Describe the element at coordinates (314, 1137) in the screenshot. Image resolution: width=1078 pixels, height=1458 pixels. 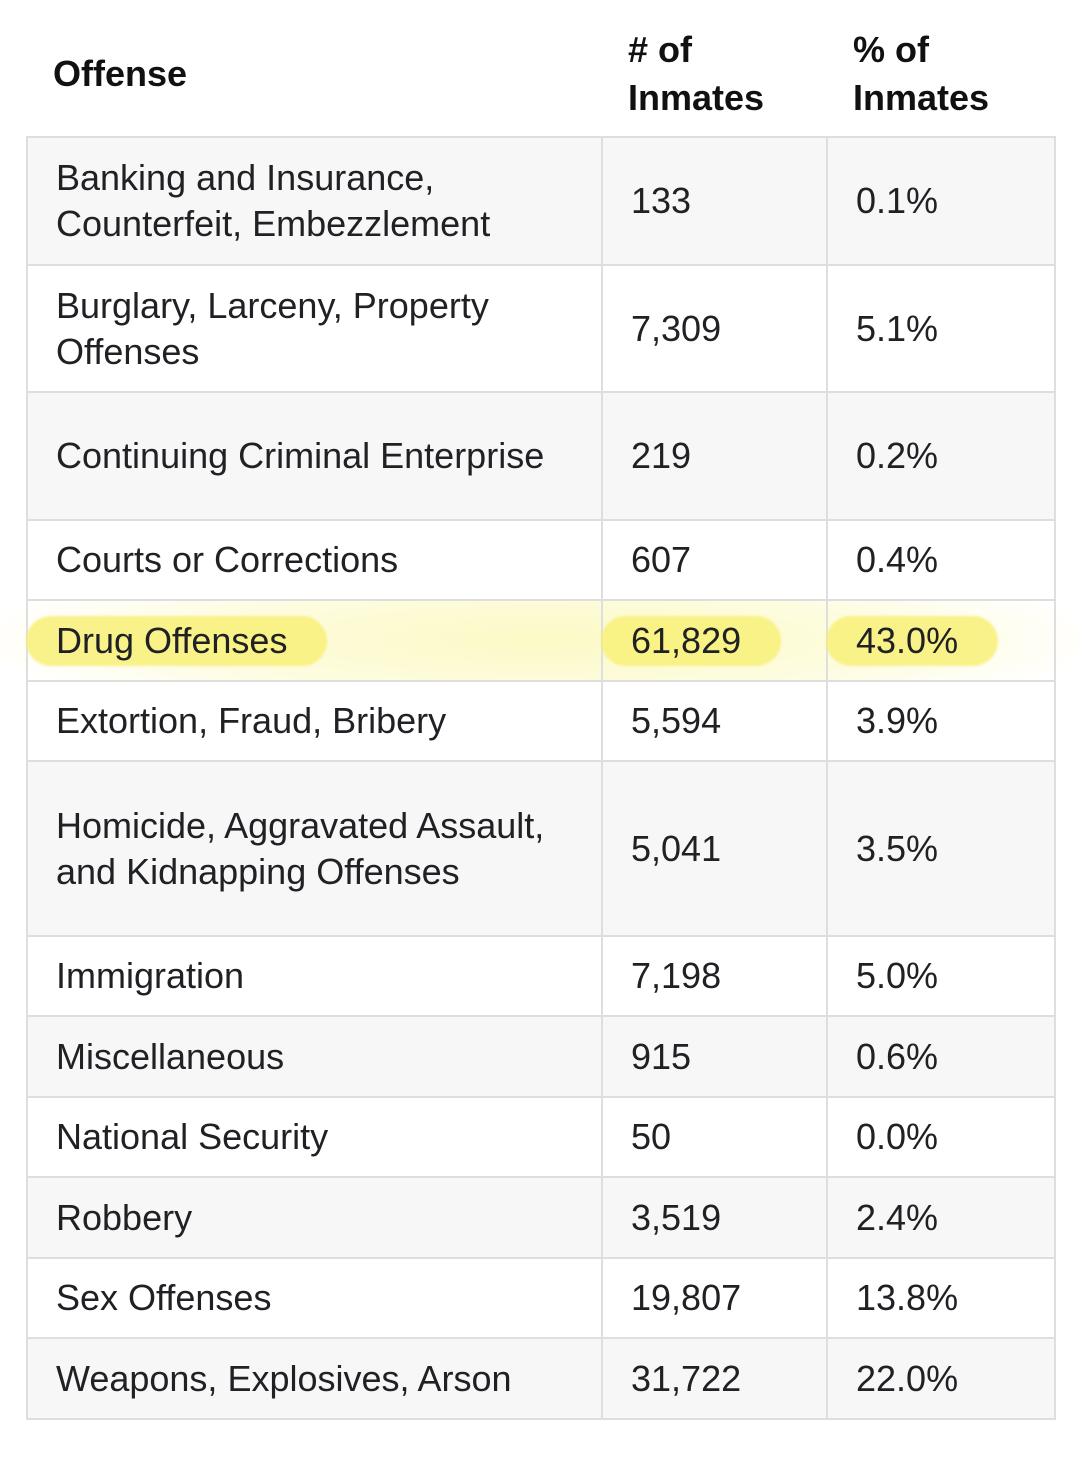
I see `offense-cell: National Security` at that location.